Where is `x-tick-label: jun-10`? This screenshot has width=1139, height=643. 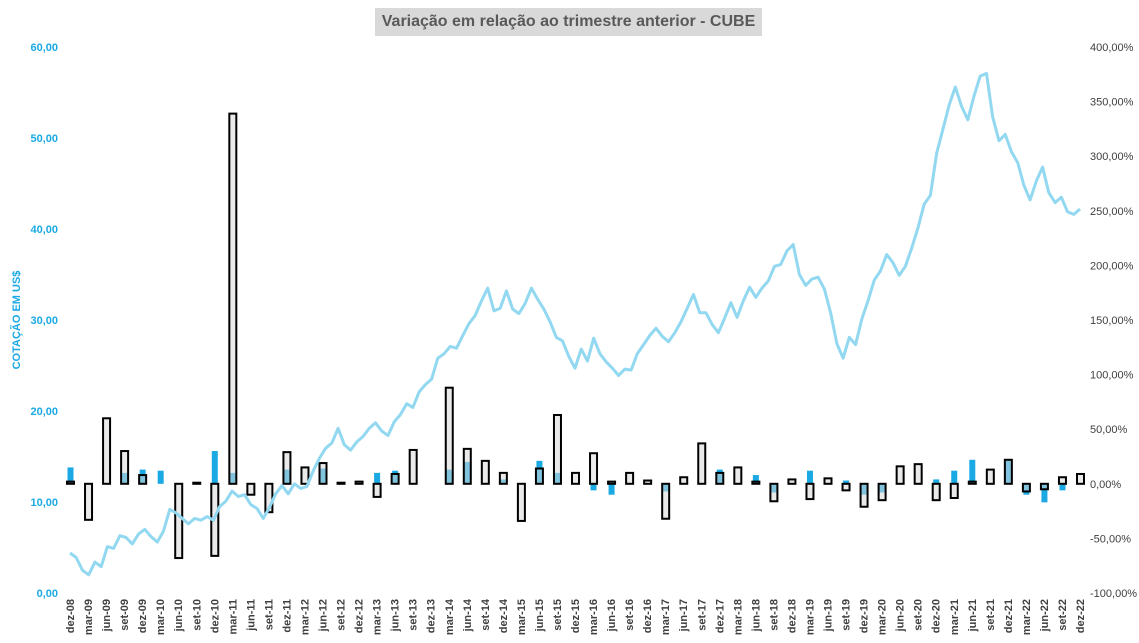
x-tick-label: jun-10 is located at coordinates (179, 615).